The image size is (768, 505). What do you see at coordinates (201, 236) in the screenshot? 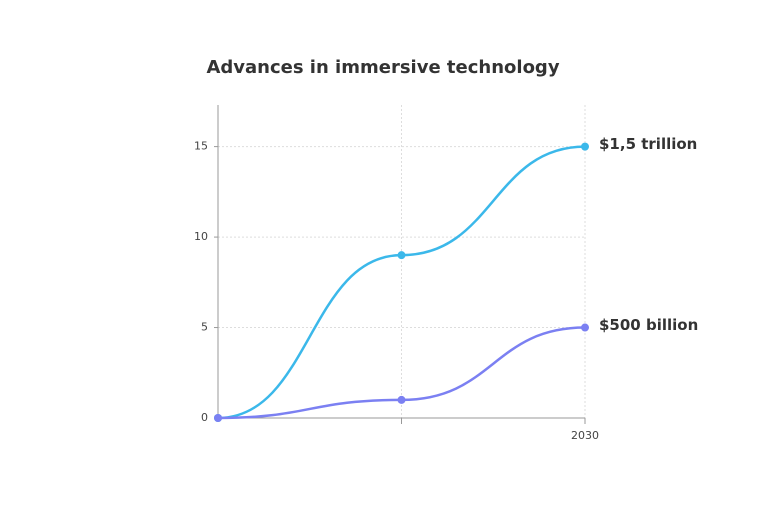
I see `y-tick-label: 10` at bounding box center [201, 236].